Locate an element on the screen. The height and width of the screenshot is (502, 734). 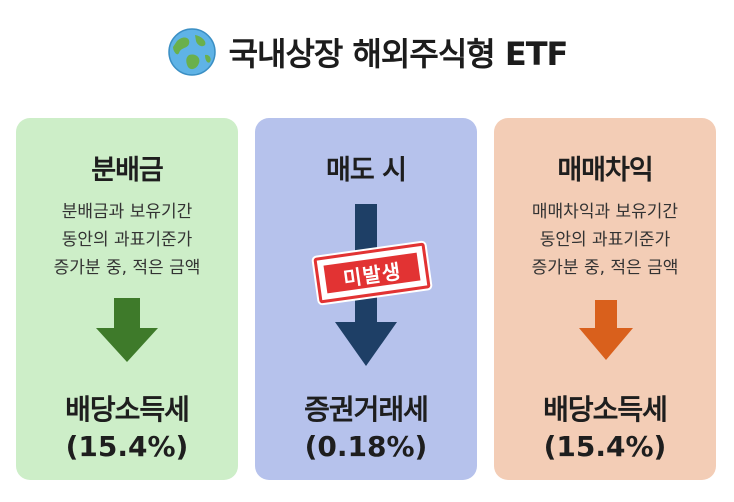
card-desc-line: 매매차익과 보유기간 is located at coordinates (605, 212).